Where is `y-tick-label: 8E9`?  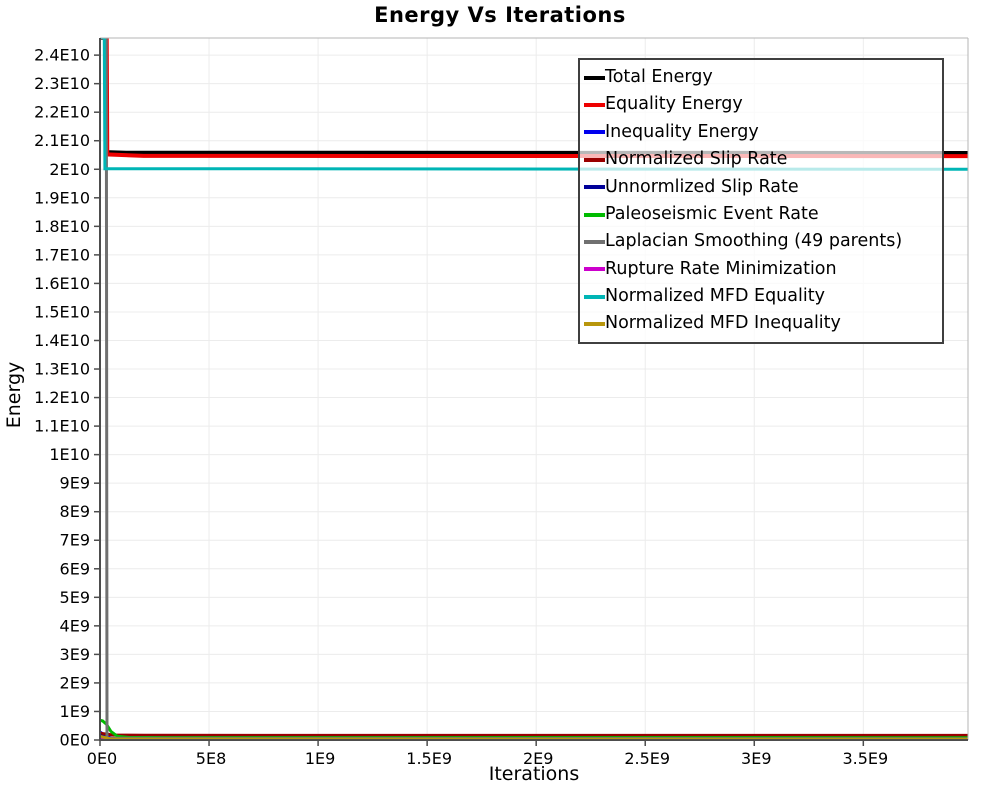
y-tick-label: 8E9 is located at coordinates (75, 511).